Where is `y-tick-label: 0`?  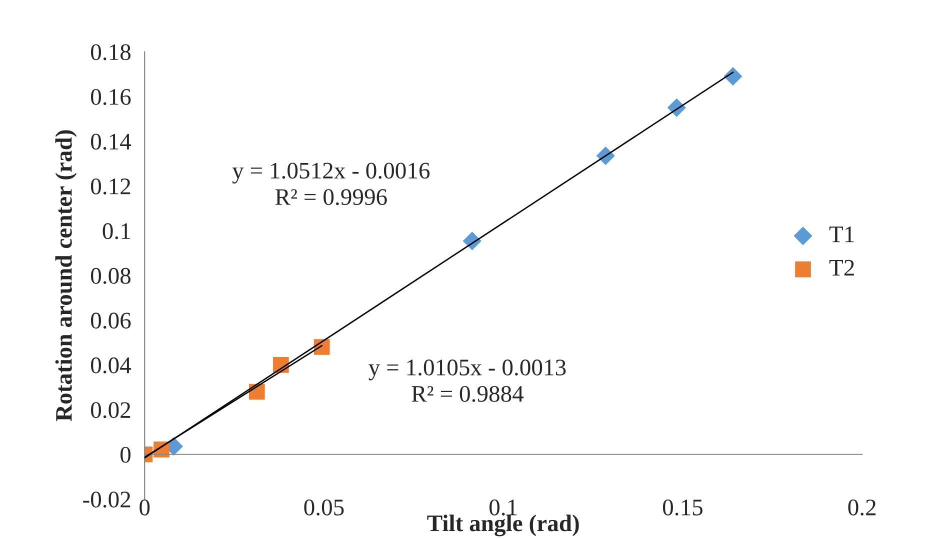 y-tick-label: 0 is located at coordinates (125, 454).